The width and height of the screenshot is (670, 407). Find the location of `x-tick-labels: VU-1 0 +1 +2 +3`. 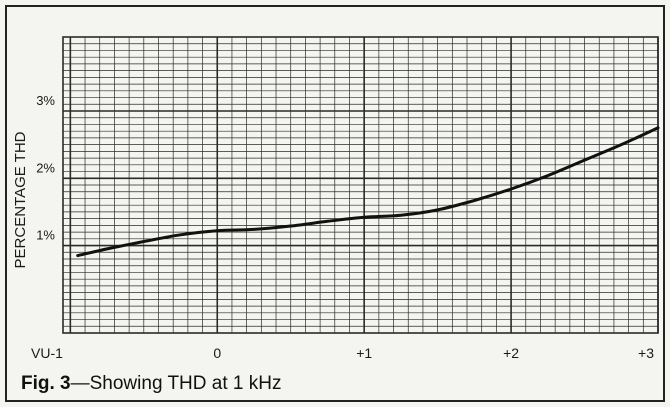

x-tick-labels: VU-1 0 +1 +2 +3 is located at coordinates (342, 353).